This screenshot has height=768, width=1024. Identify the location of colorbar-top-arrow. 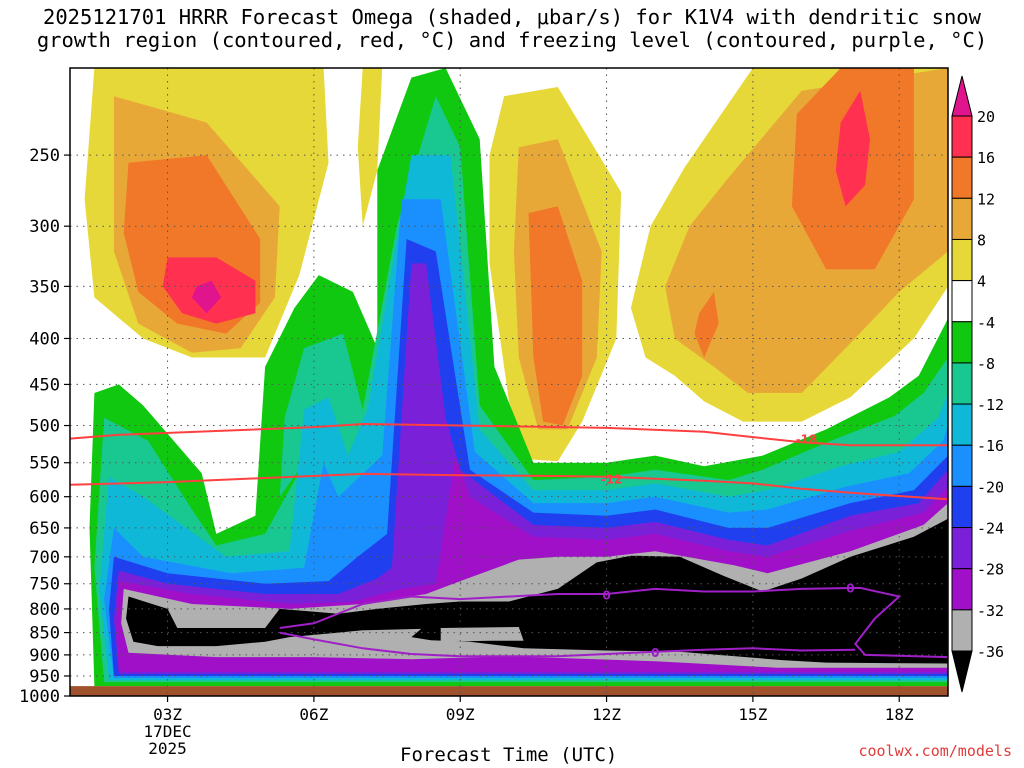
(962, 96).